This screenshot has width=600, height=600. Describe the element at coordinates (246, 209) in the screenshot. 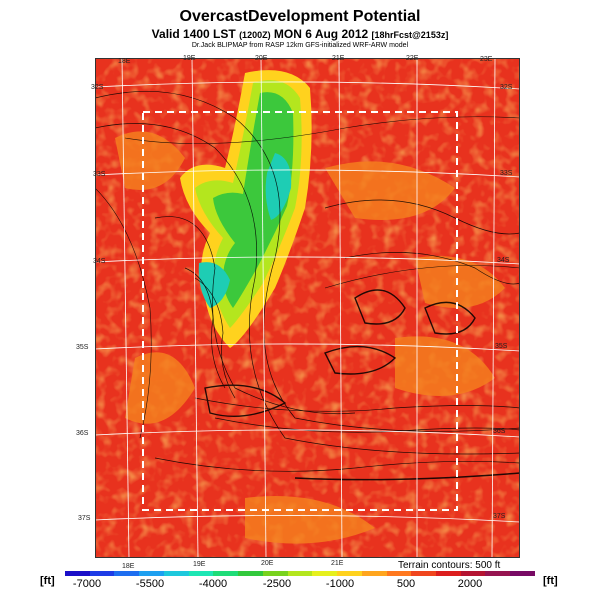

I see `low-overcast-region` at that location.